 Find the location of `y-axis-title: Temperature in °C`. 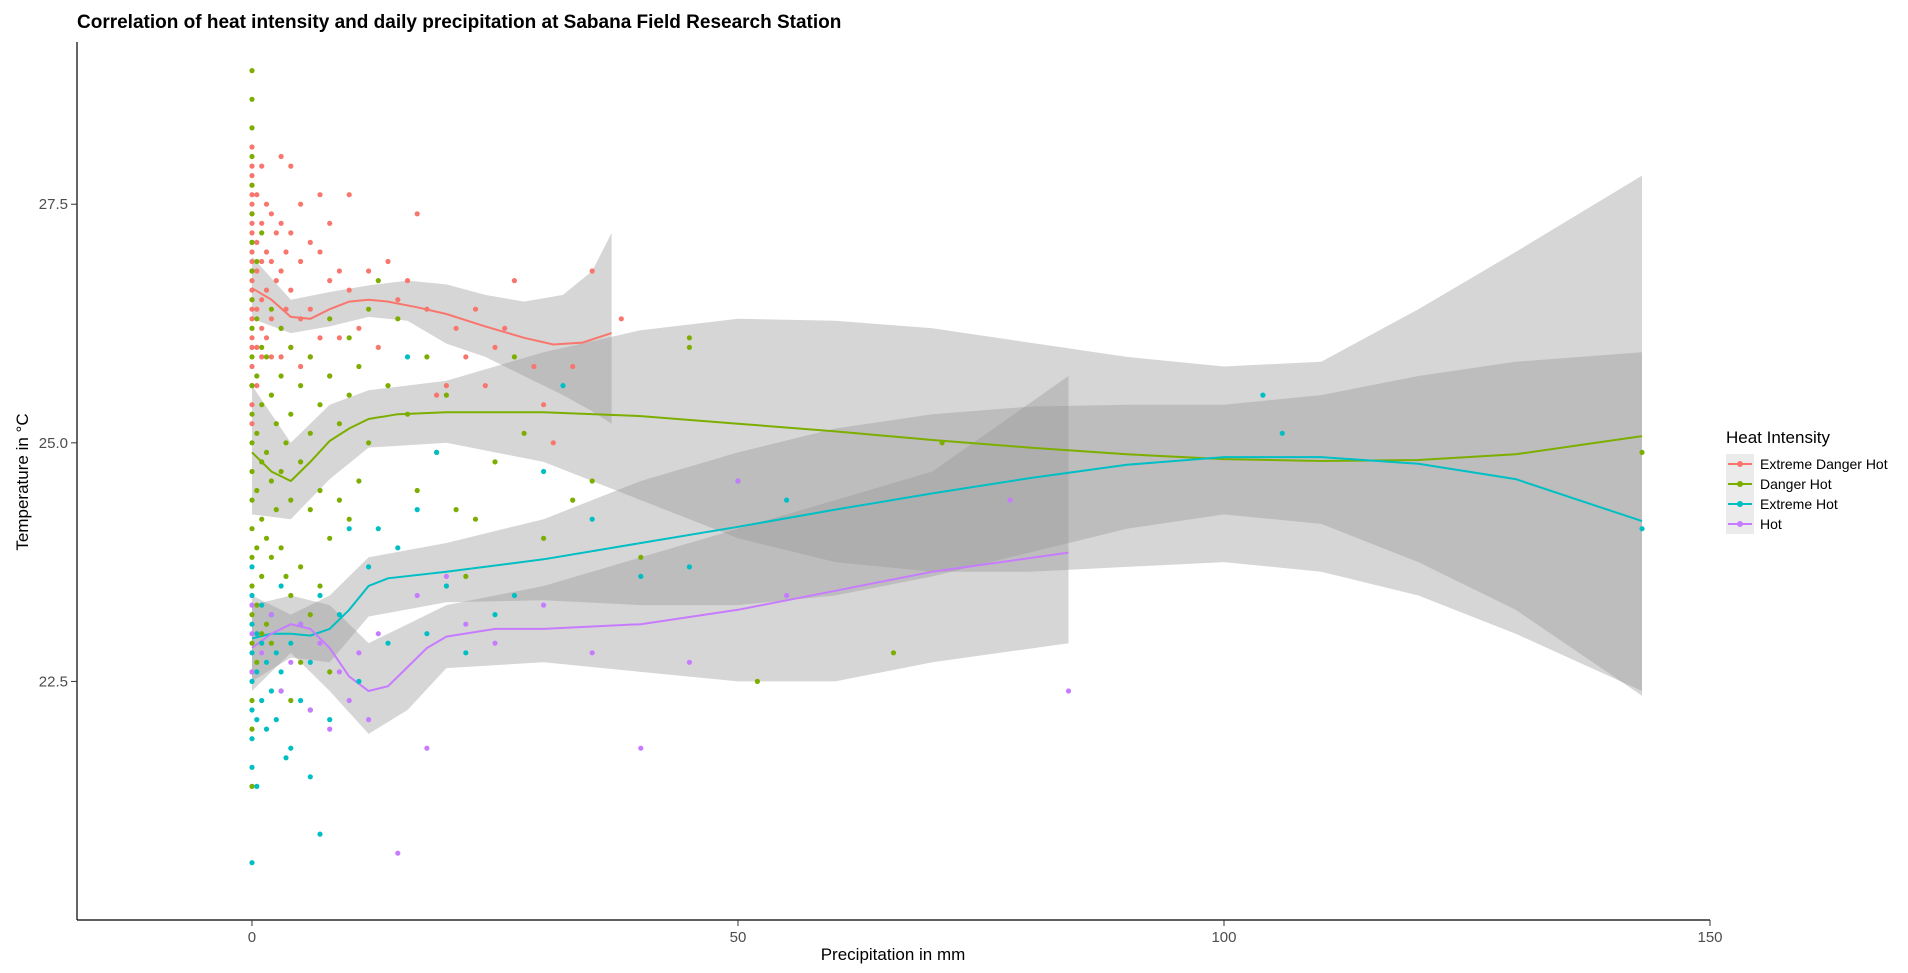

y-axis-title: Temperature in °C is located at coordinates (22, 481).